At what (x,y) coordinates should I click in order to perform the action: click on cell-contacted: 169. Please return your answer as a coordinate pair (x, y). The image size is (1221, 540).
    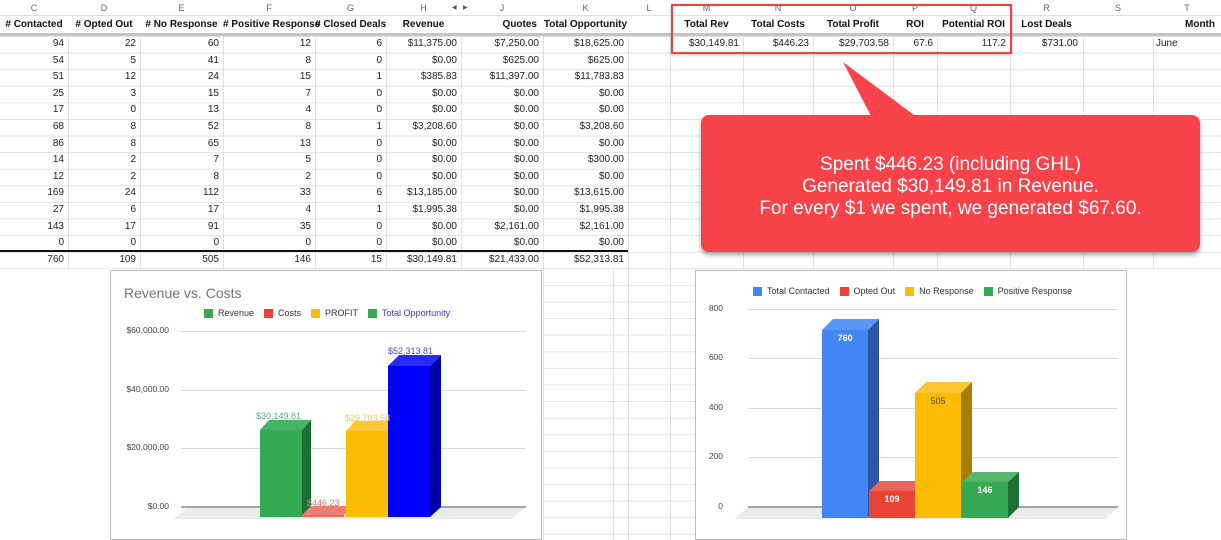
    Looking at the image, I should click on (55, 193).